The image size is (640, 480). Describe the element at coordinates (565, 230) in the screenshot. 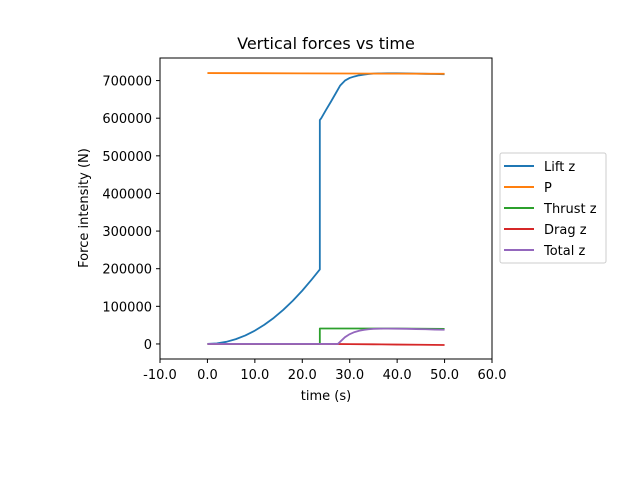

I see `legend-label-drag-z: Drag z` at that location.